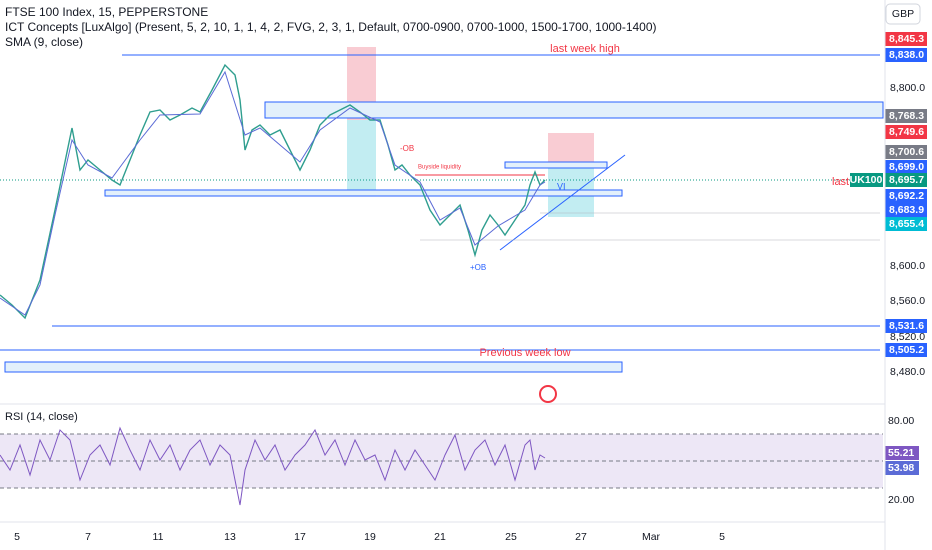 The image size is (932, 550). Describe the element at coordinates (44, 42) in the screenshot. I see `indicator-label: SMA (9, close)` at that location.